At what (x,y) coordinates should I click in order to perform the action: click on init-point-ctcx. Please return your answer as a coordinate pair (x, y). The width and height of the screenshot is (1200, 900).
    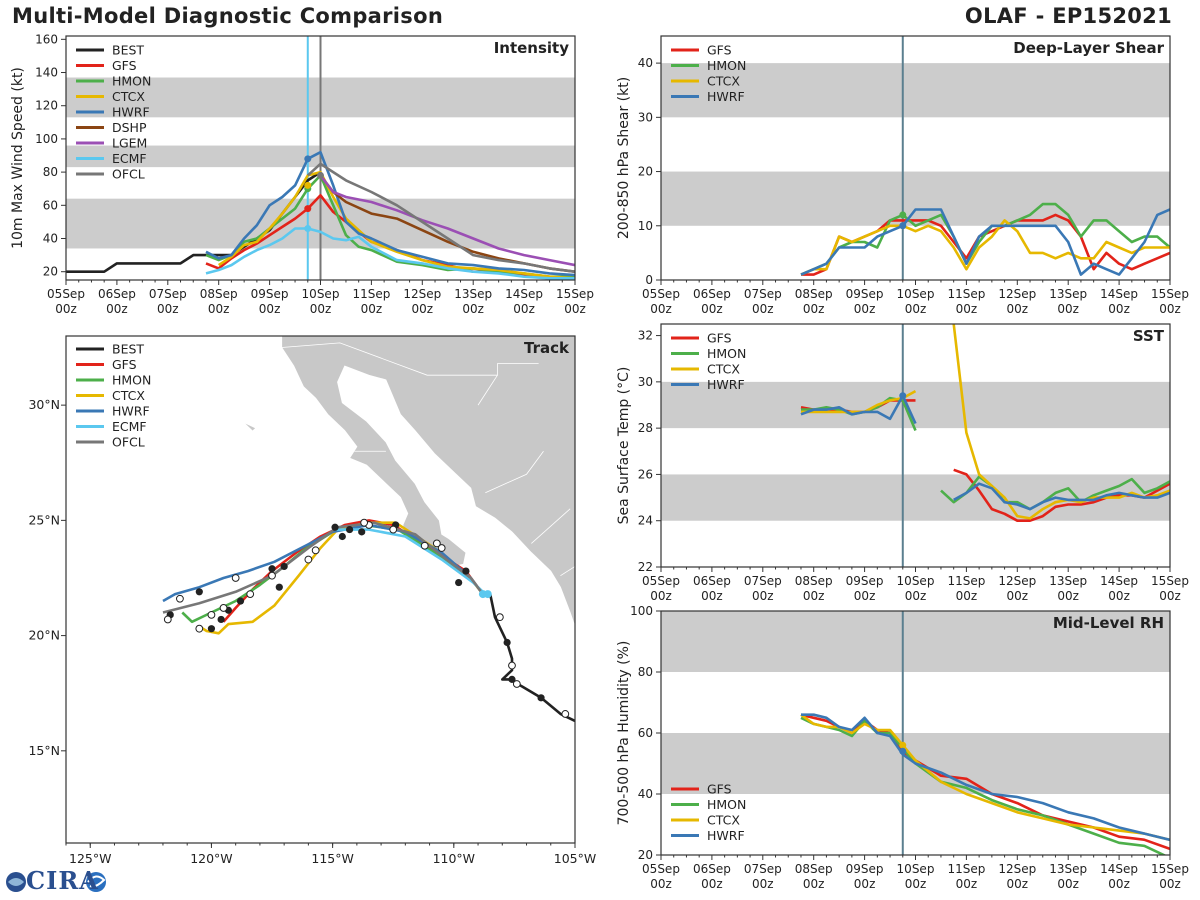
    Looking at the image, I should click on (308, 185).